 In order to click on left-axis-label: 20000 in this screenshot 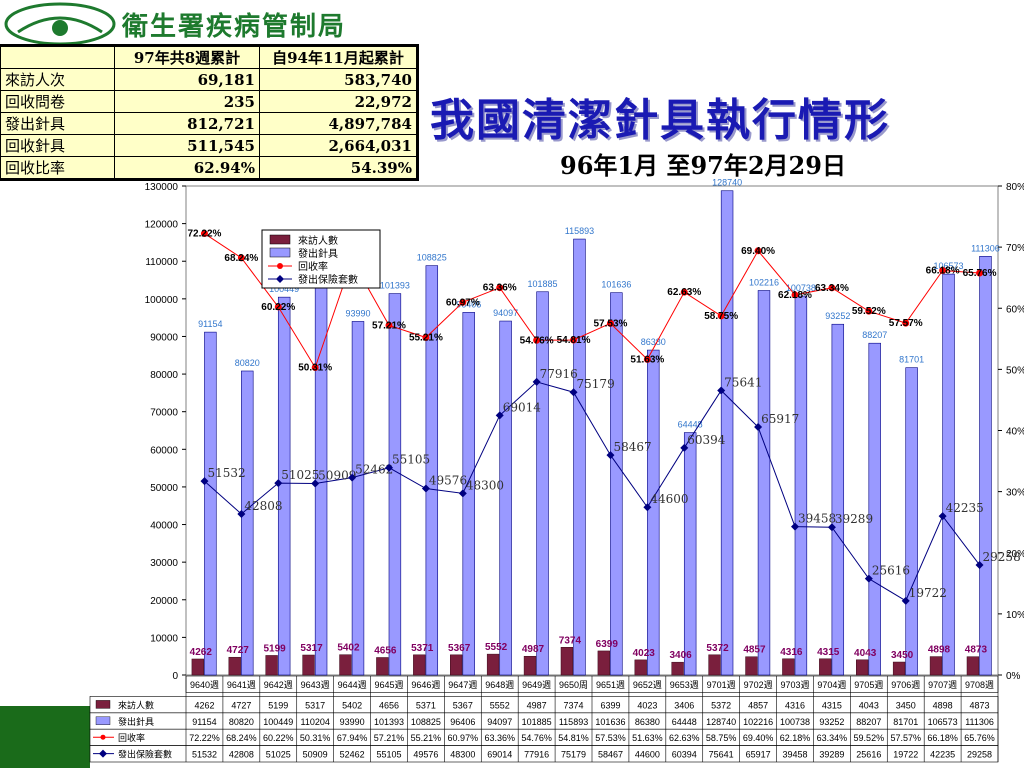, I will do `click(164, 601)`.